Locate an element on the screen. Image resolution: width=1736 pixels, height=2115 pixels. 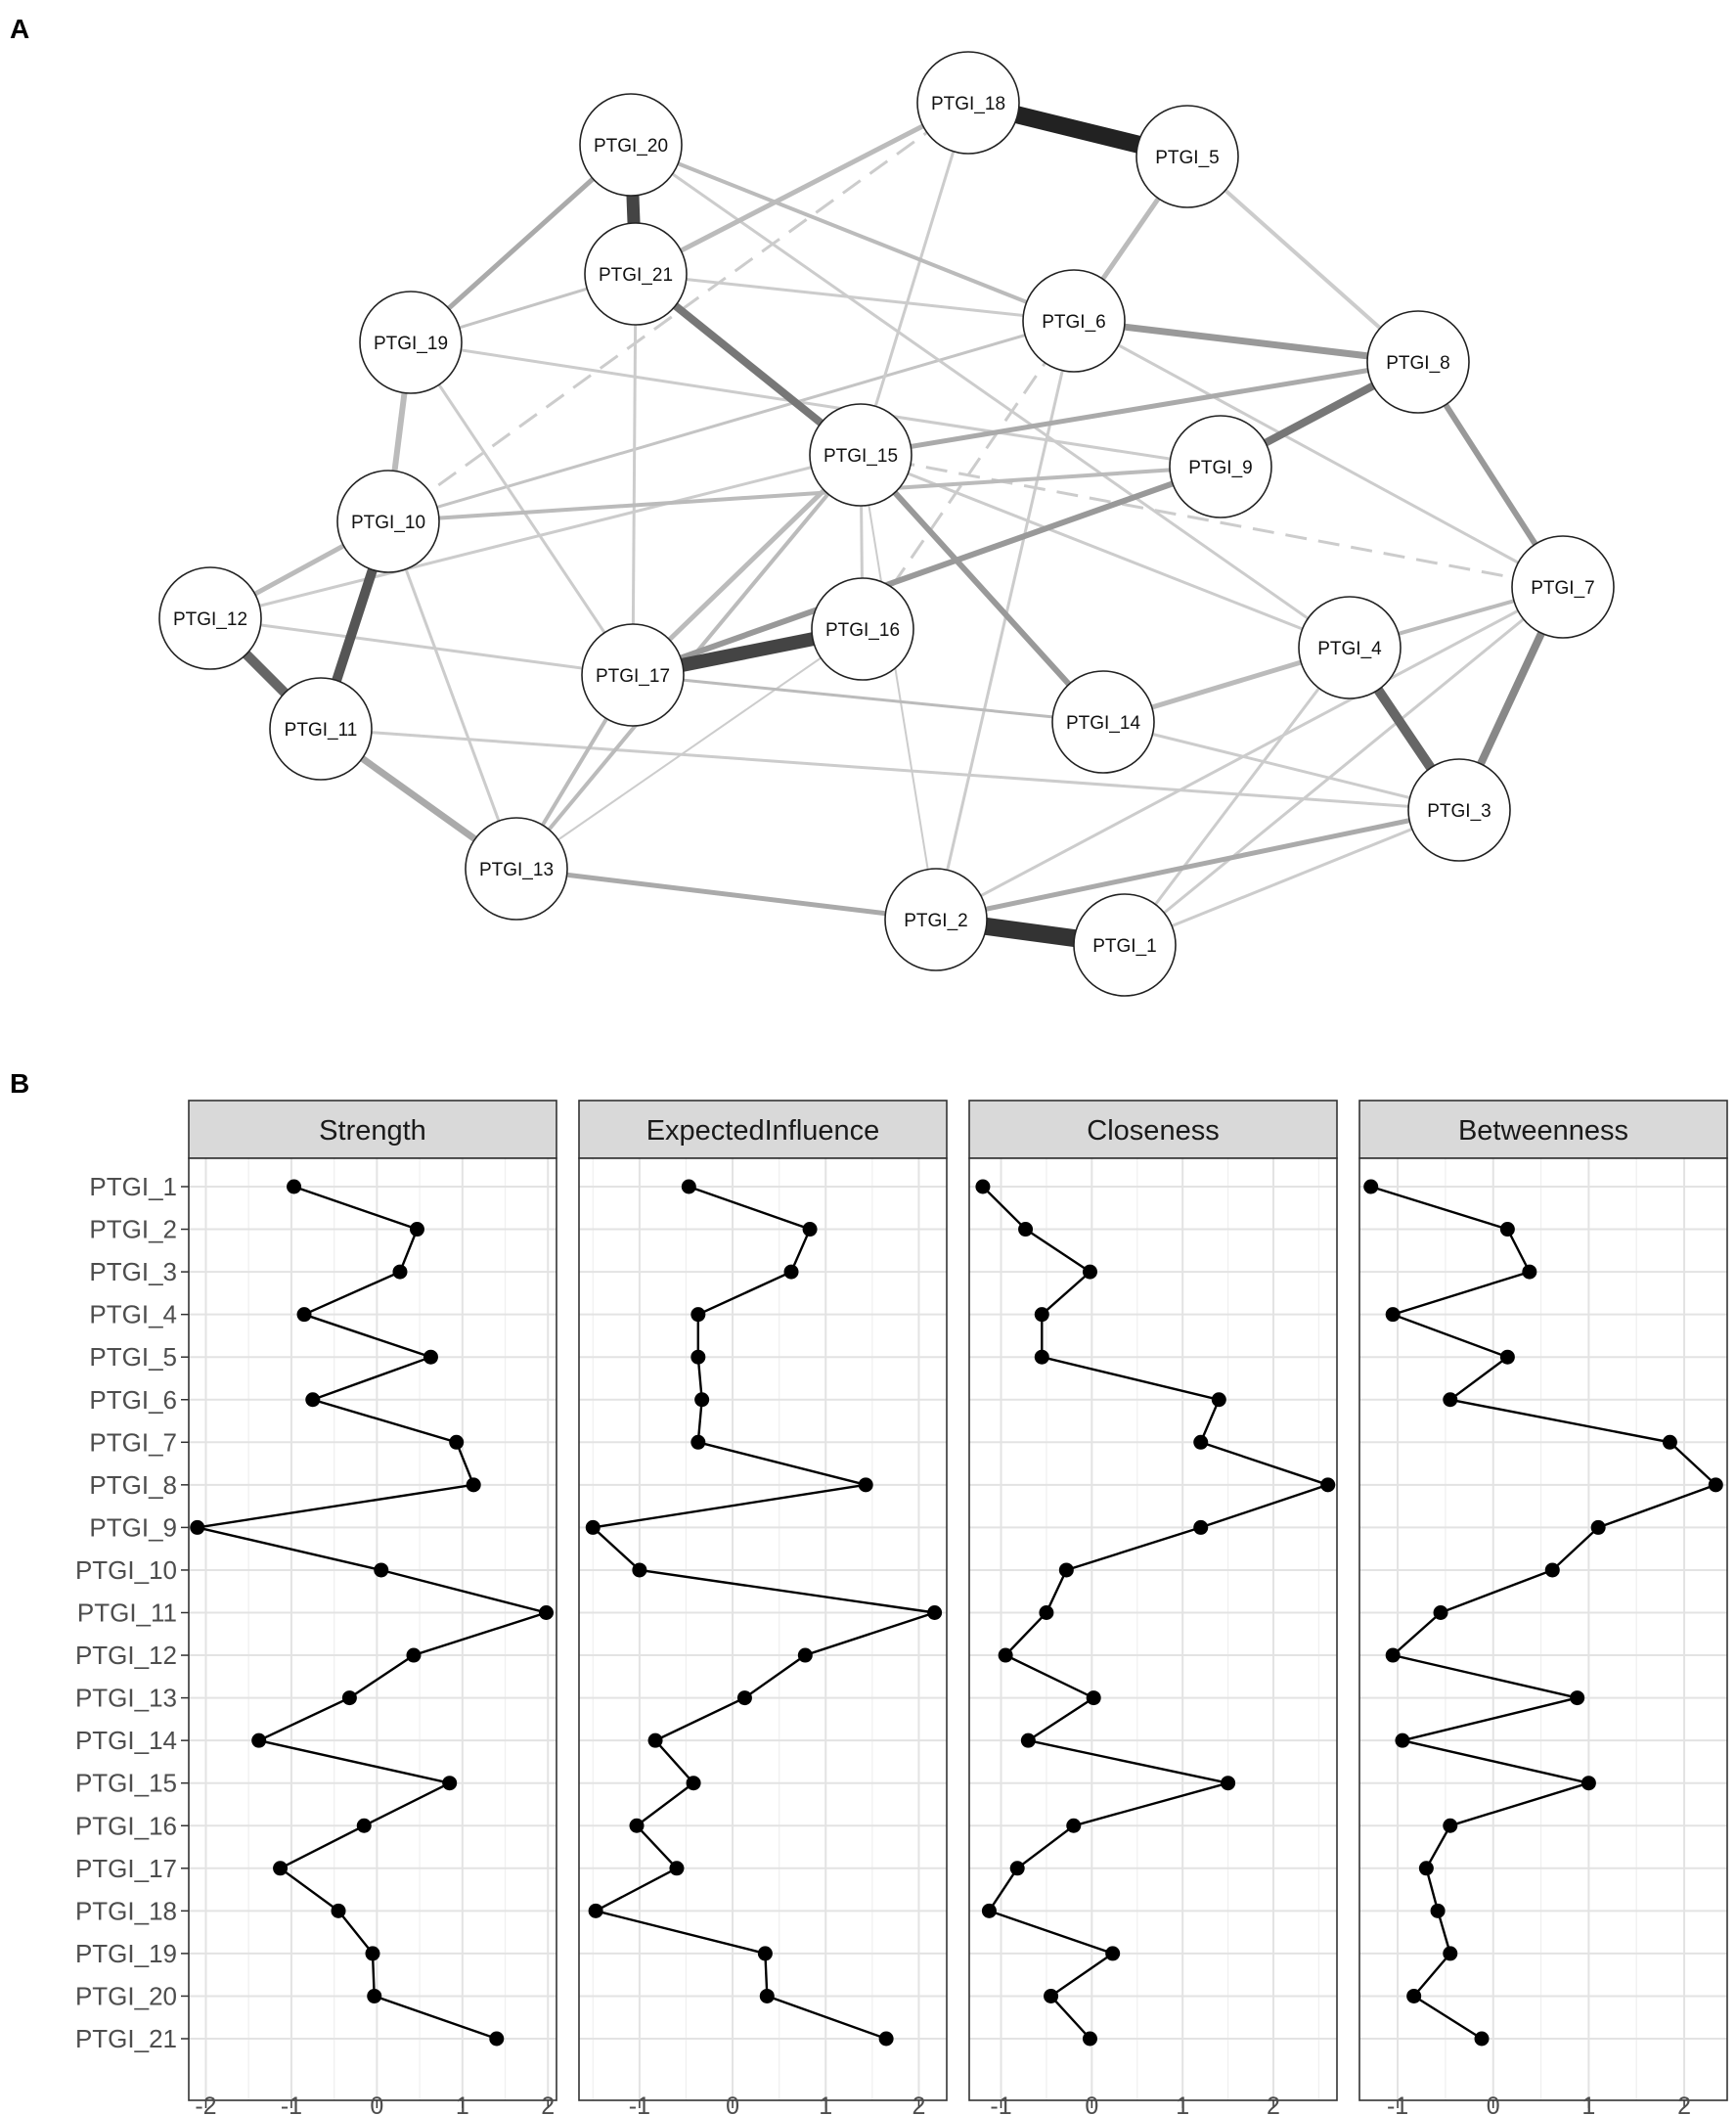
node-PTGI_3: PTGI_3 is located at coordinates (1459, 810).